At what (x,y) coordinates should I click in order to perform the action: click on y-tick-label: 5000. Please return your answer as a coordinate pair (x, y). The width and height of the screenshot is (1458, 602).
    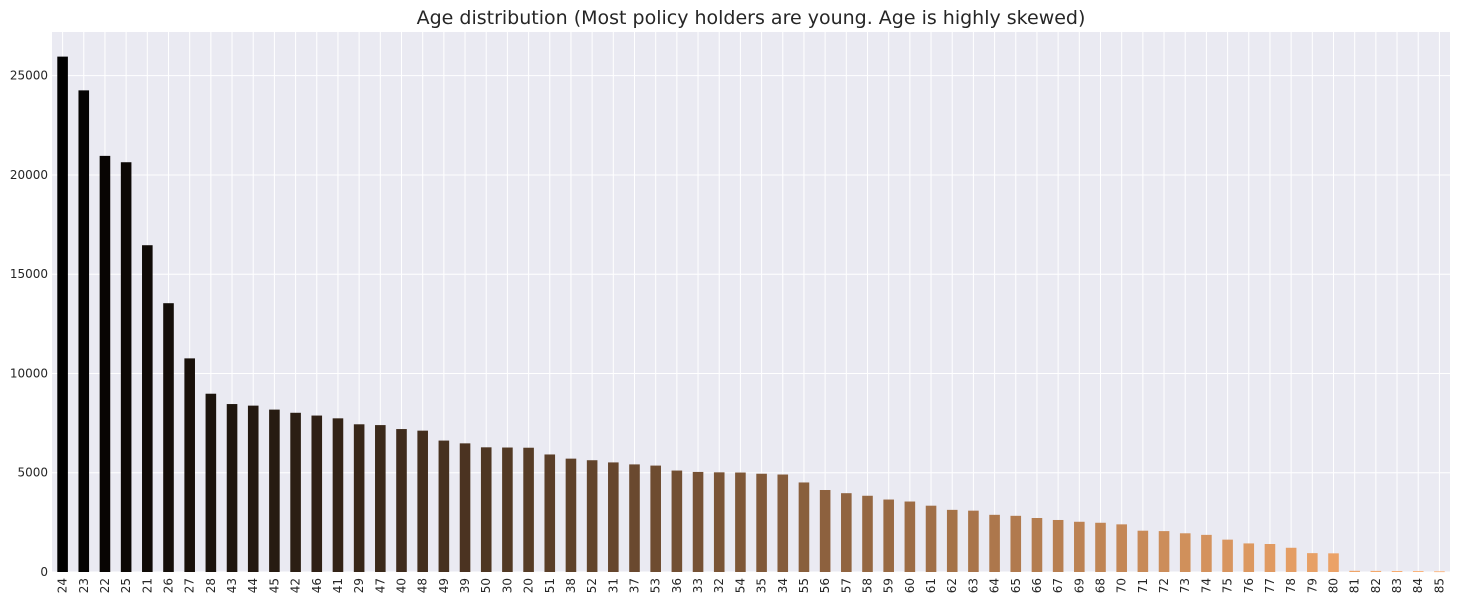
    Looking at the image, I should click on (32, 473).